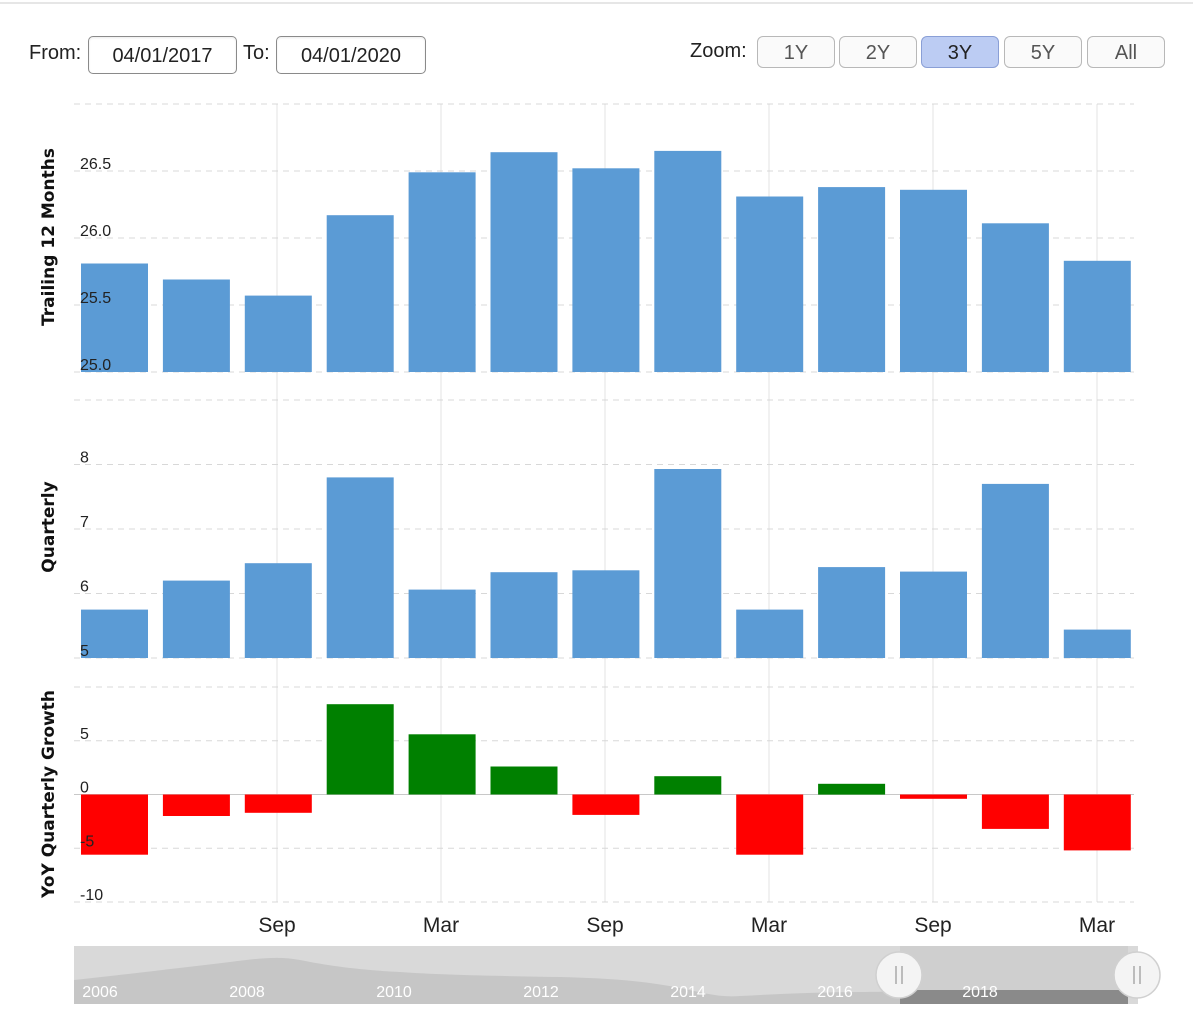 The height and width of the screenshot is (1012, 1193). What do you see at coordinates (256, 53) in the screenshot?
I see `to-label: To:` at bounding box center [256, 53].